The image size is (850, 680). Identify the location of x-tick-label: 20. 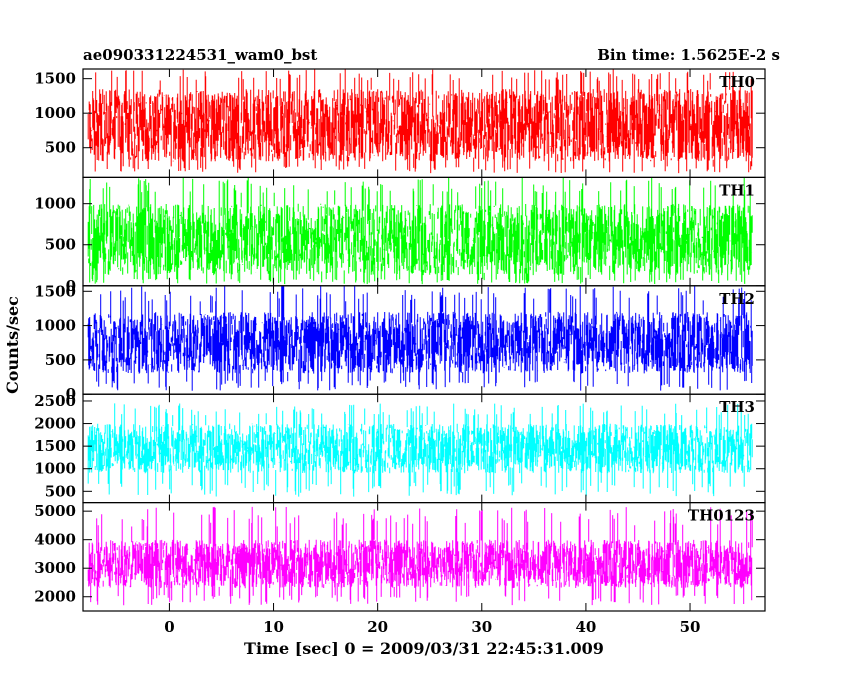
(377, 627).